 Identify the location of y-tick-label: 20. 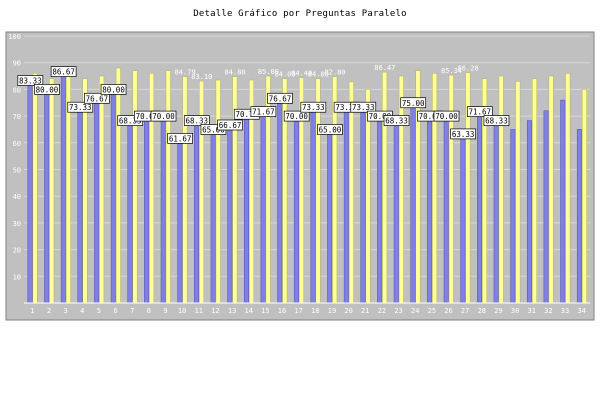
(17, 251).